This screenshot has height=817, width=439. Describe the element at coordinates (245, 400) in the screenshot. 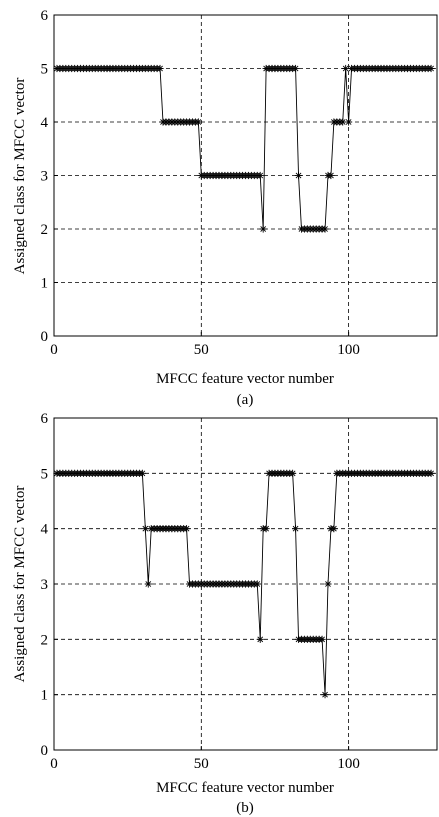

I see `caption-a: (a)` at that location.